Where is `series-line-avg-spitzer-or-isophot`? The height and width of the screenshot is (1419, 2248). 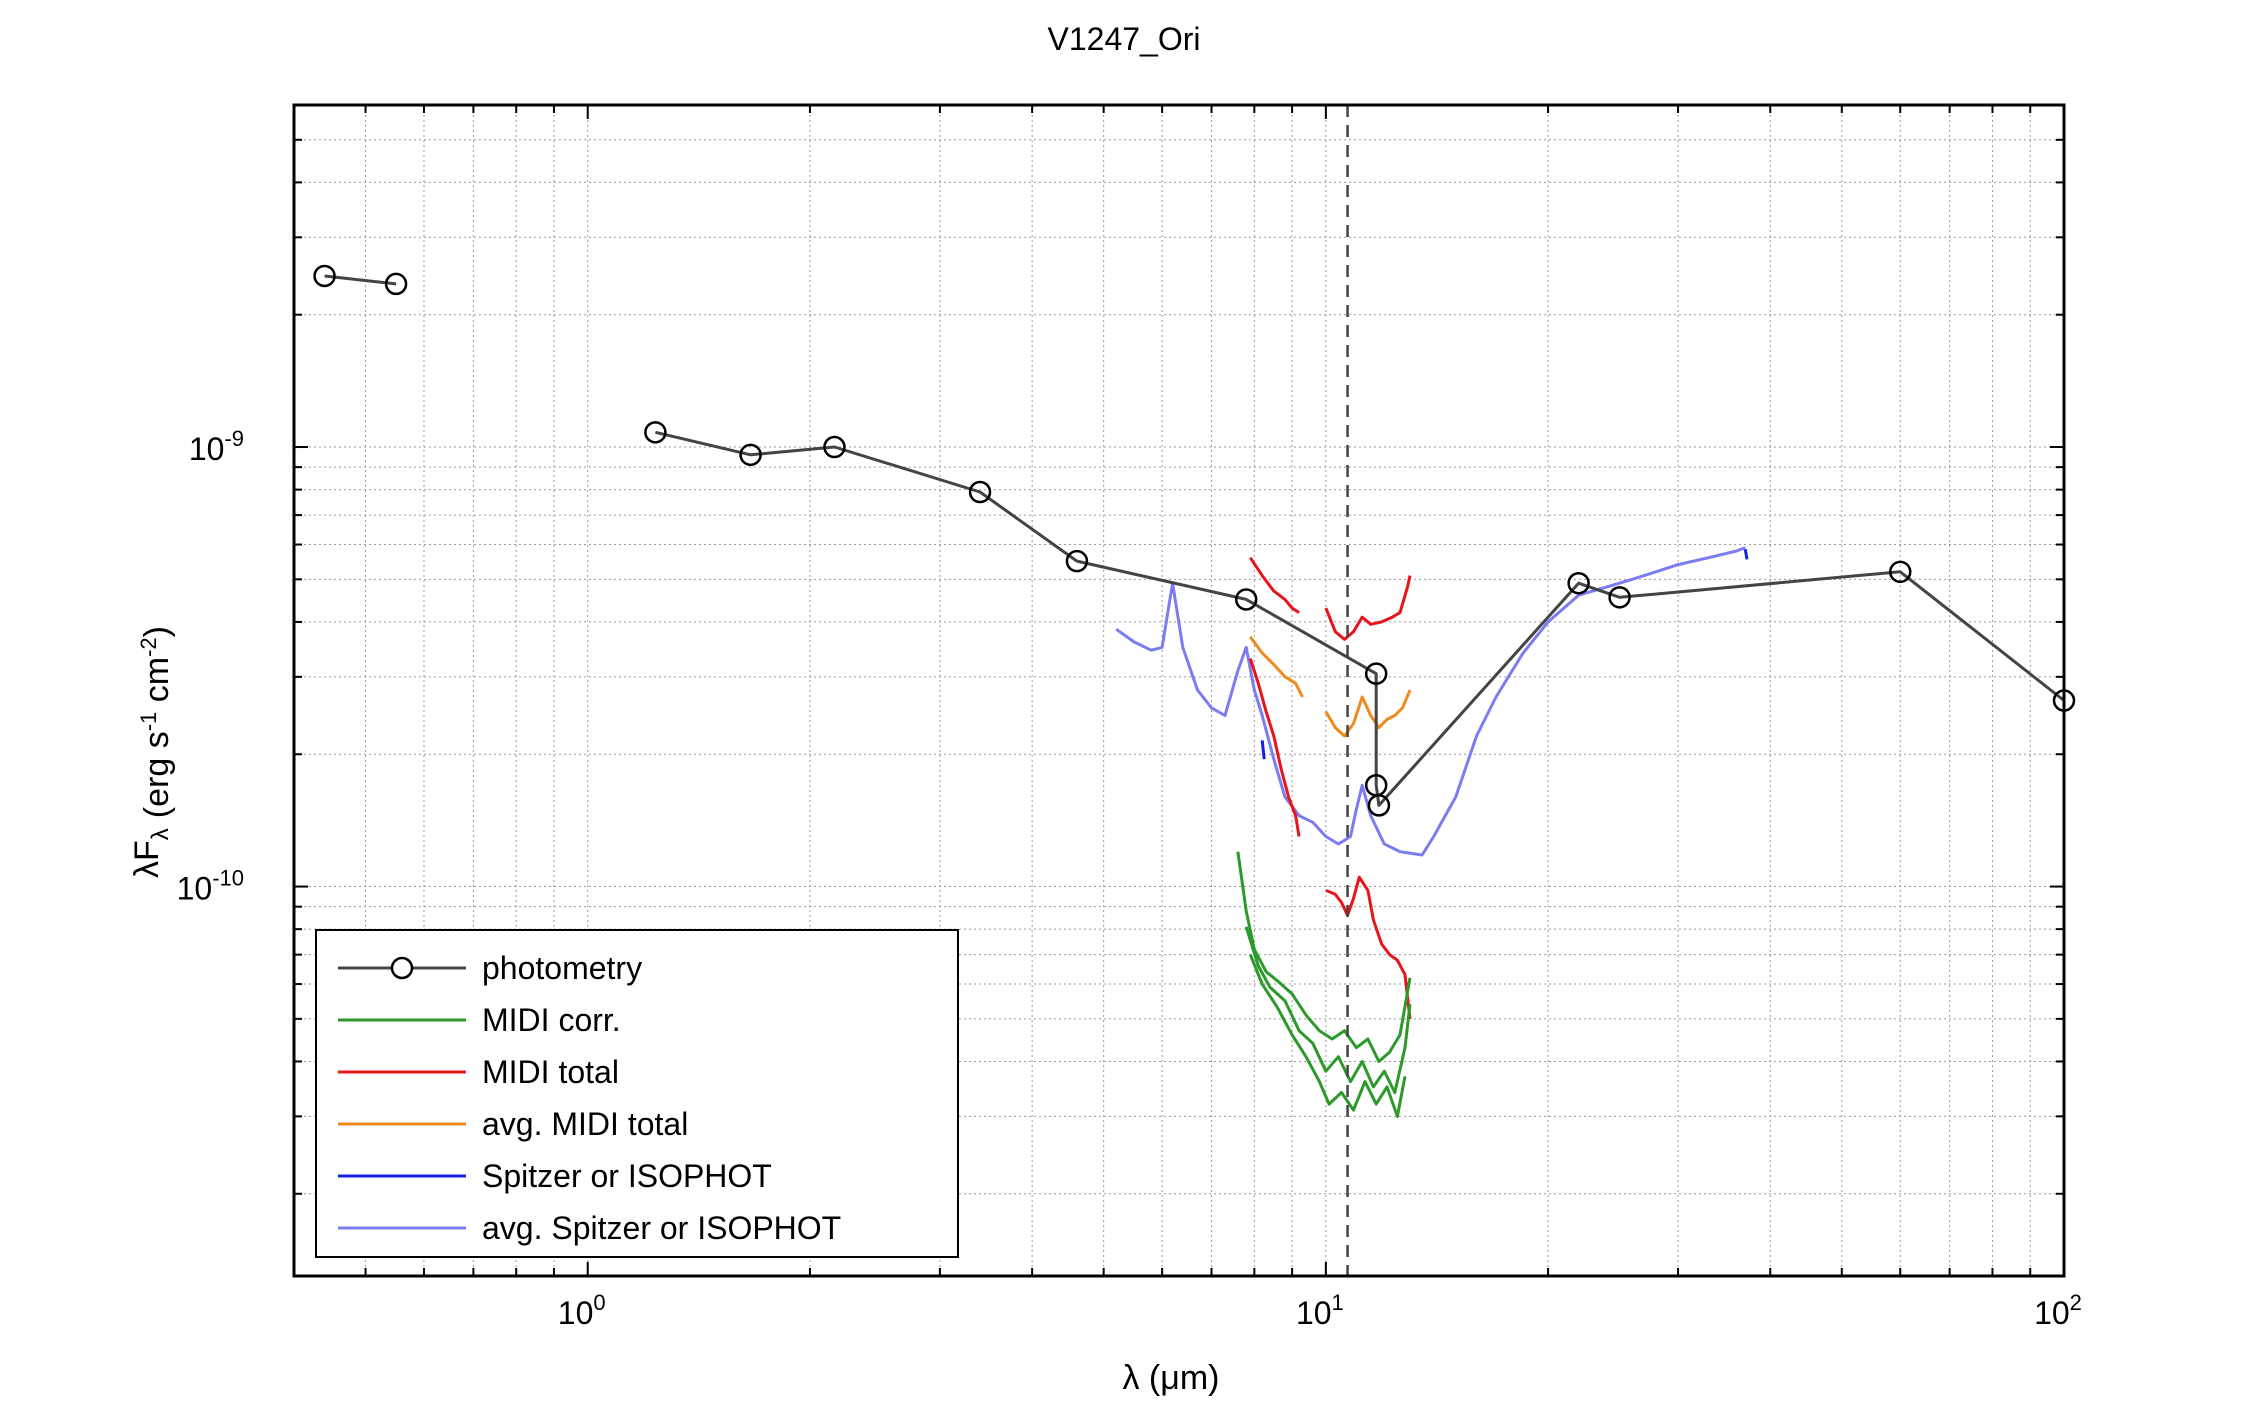 series-line-avg-spitzer-or-isophot is located at coordinates (1430, 701).